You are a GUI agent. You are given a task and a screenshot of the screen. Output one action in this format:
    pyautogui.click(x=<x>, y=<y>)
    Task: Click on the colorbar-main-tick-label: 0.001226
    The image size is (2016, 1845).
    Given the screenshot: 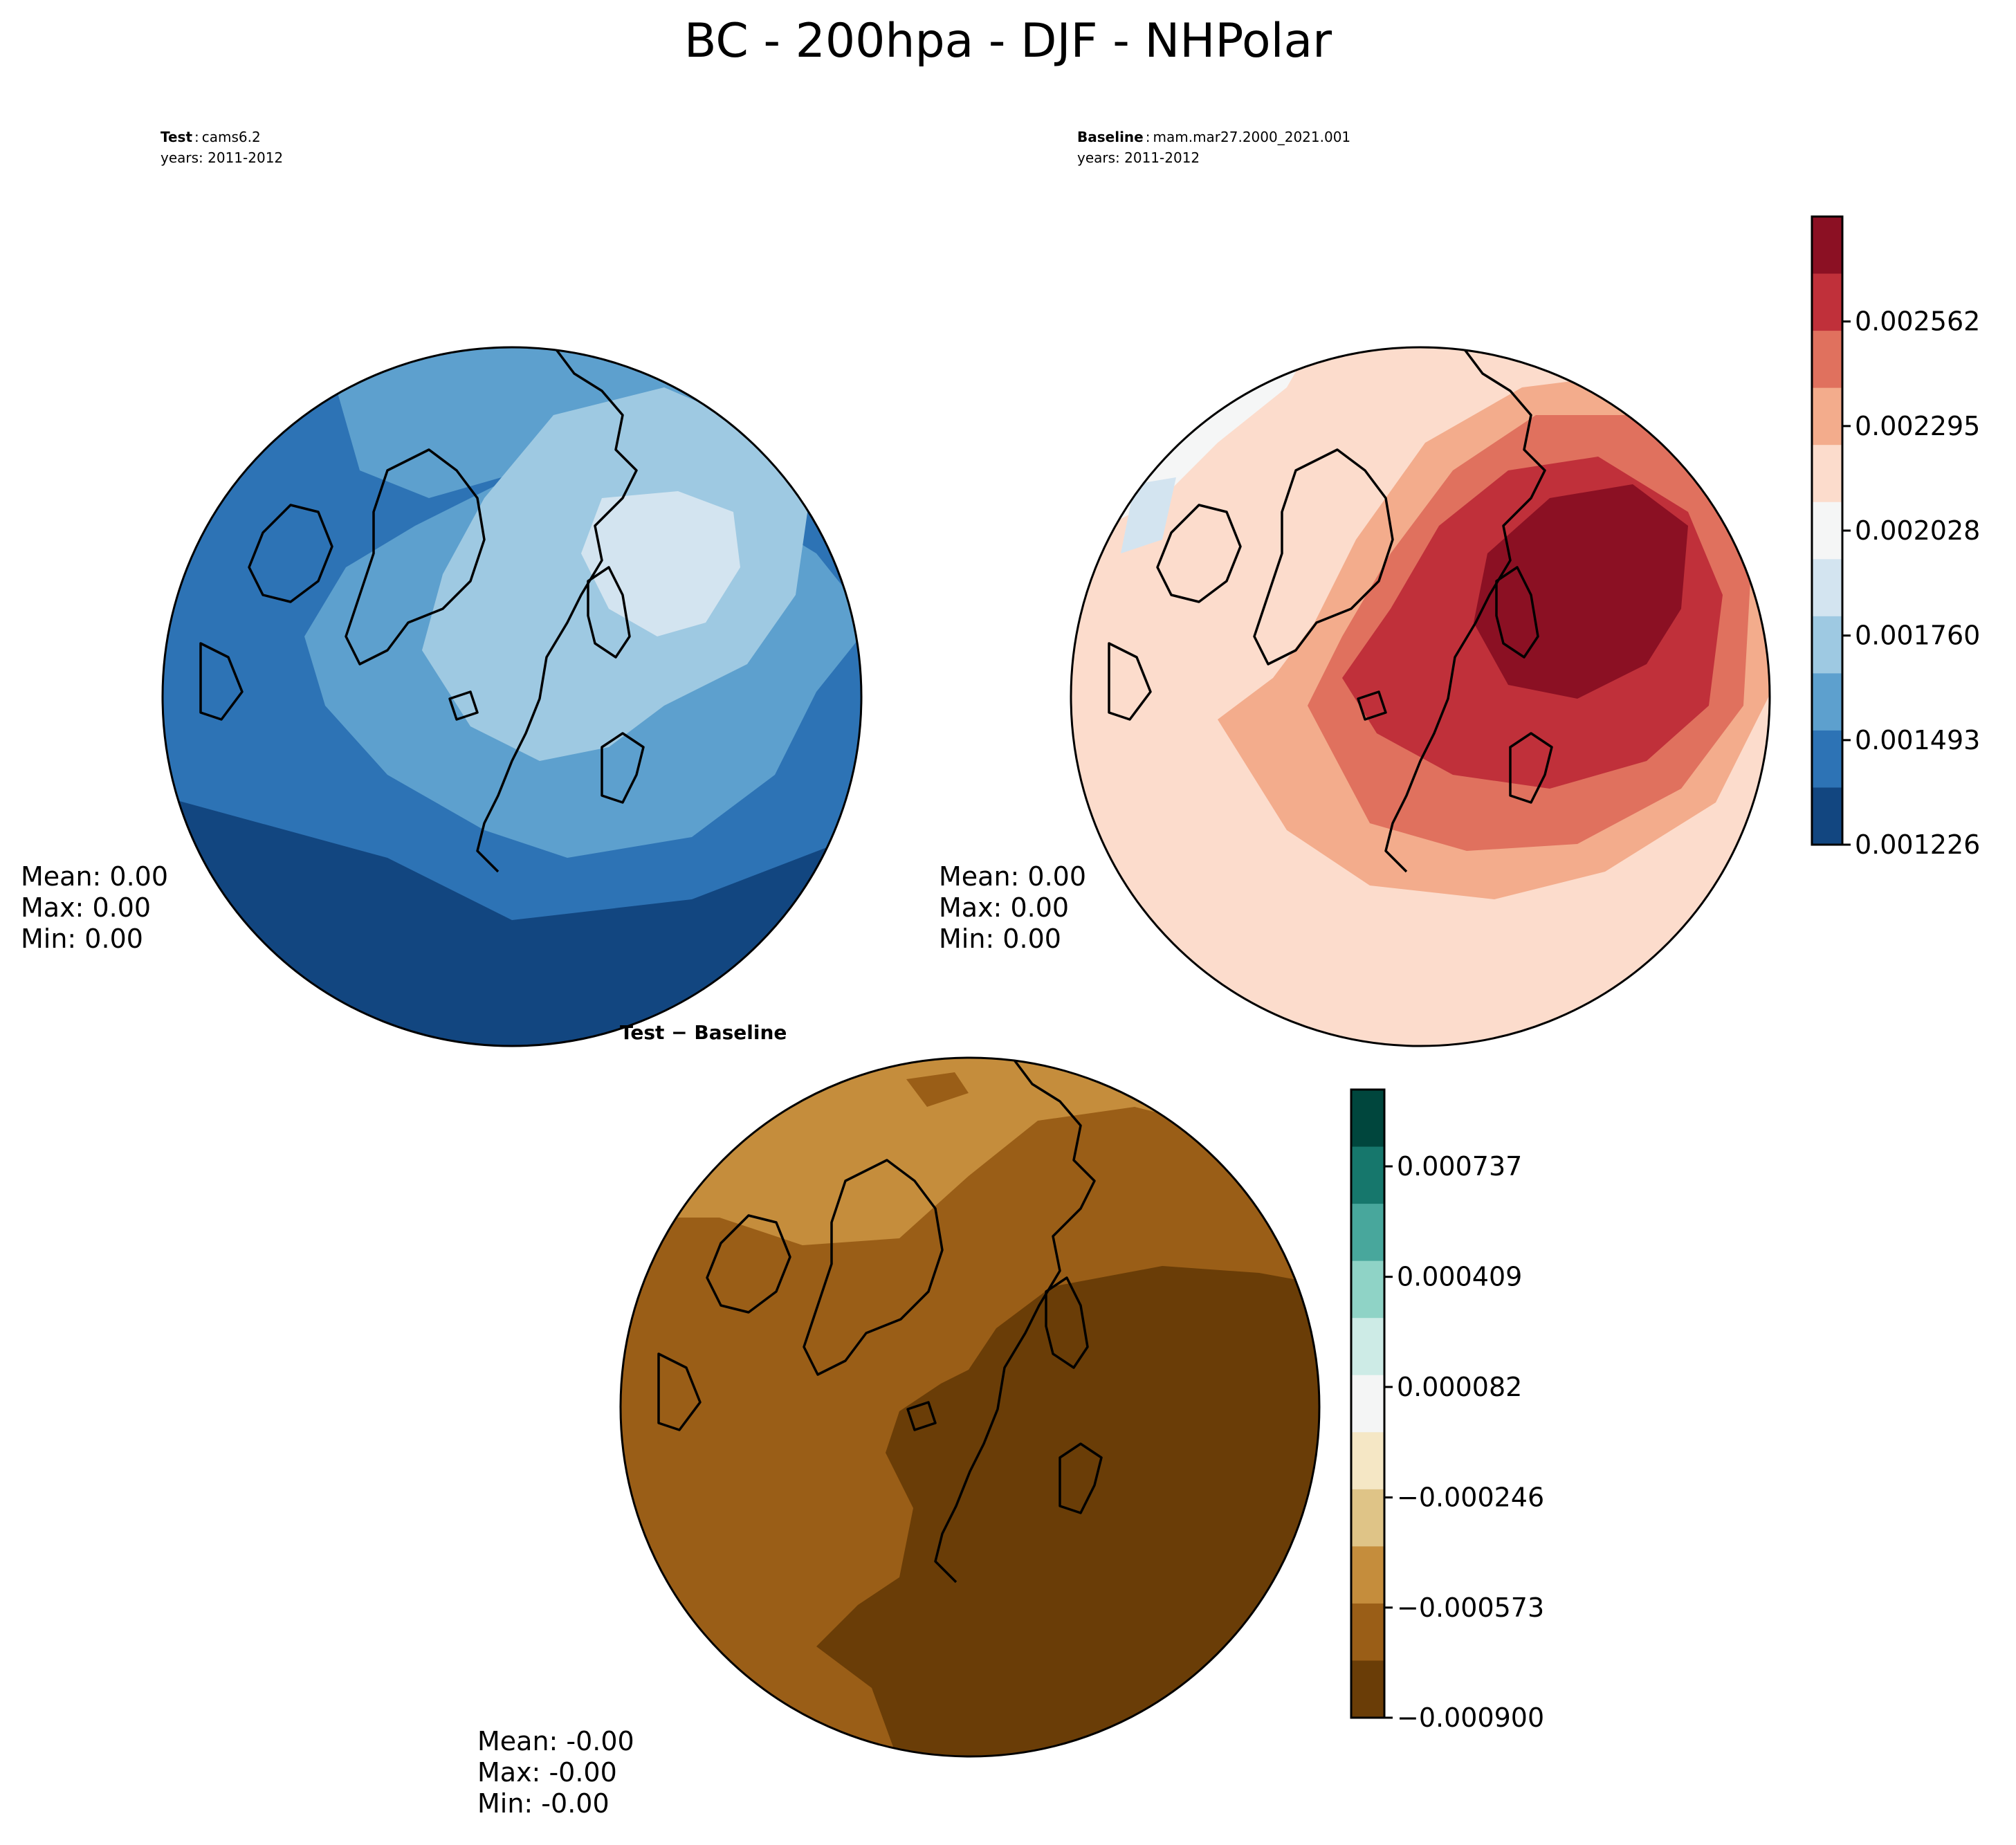 What is the action you would take?
    pyautogui.click(x=1917, y=844)
    